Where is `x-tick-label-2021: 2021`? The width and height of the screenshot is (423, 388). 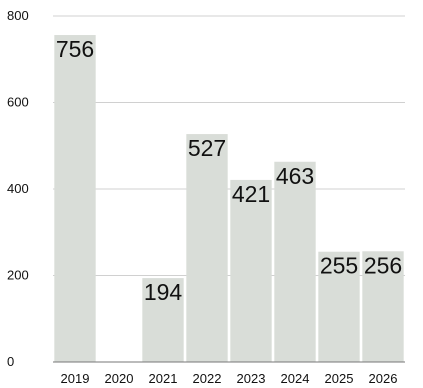
x-tick-label-2021: 2021 is located at coordinates (163, 378).